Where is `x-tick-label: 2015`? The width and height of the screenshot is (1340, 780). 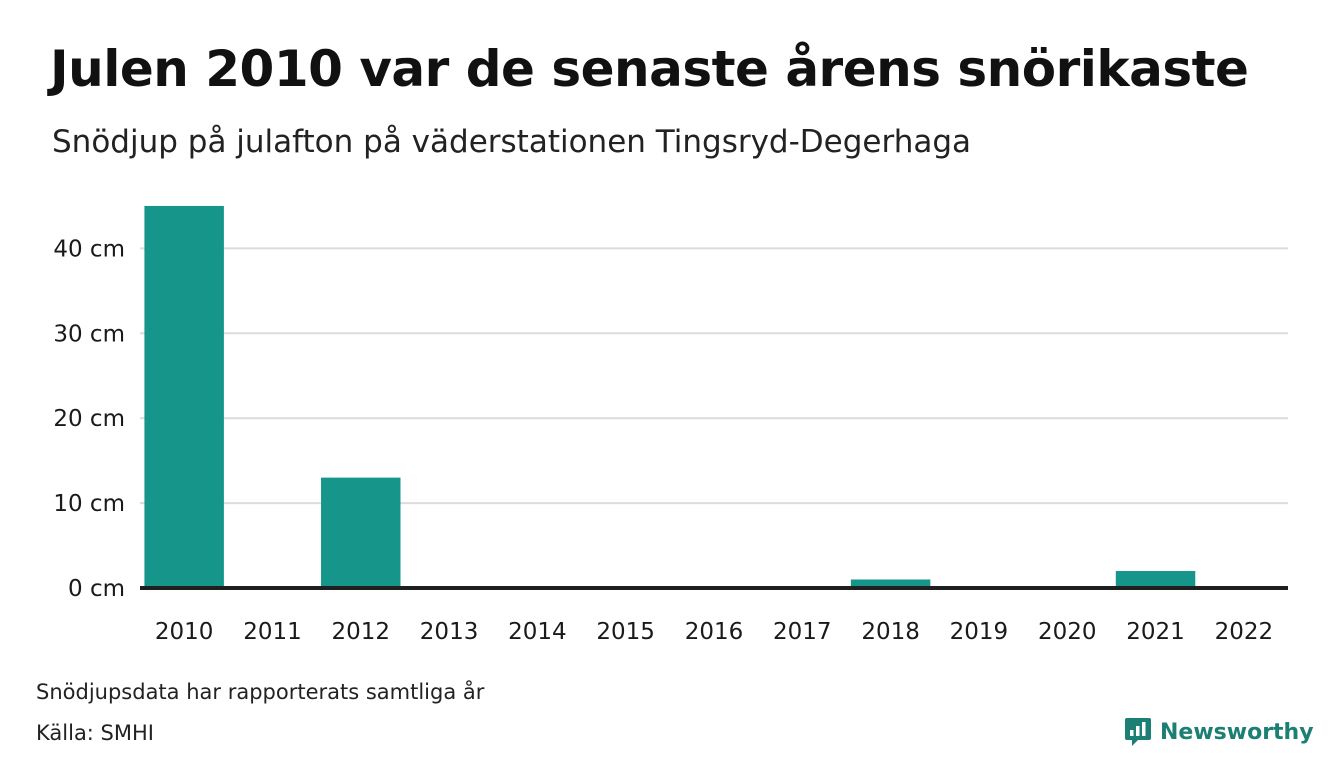 x-tick-label: 2015 is located at coordinates (625, 632).